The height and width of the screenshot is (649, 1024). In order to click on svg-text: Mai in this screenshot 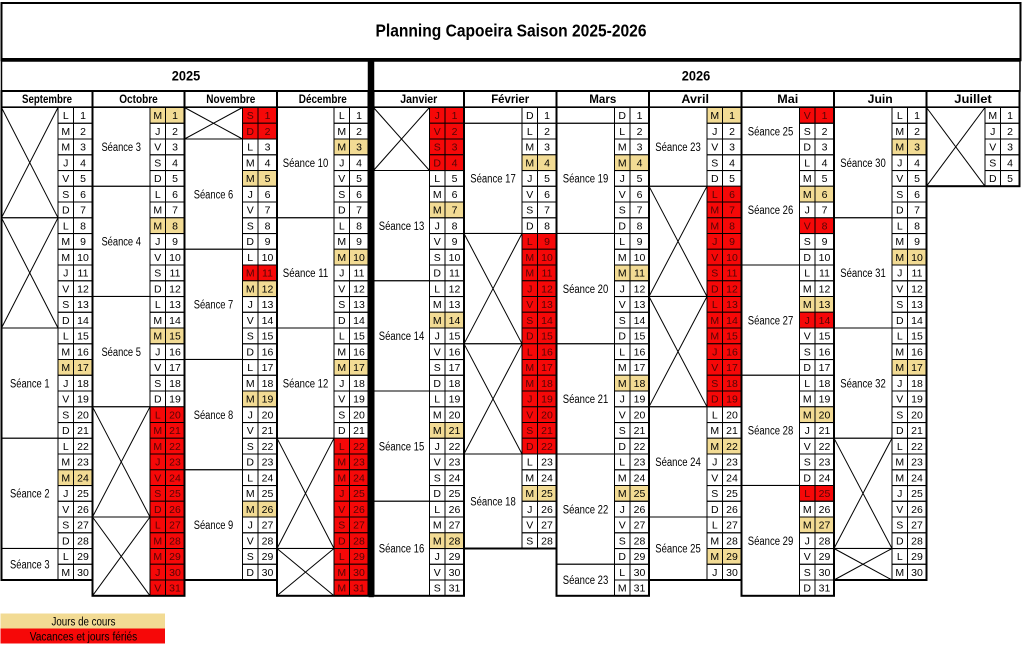, I will do `click(787, 100)`.